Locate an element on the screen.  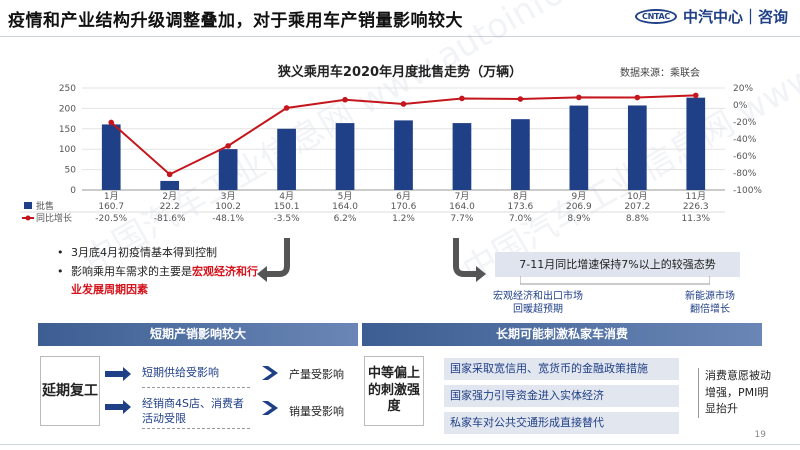
bullet-item: 3月底4月初疫情基本得到控制 is located at coordinates (160, 253).